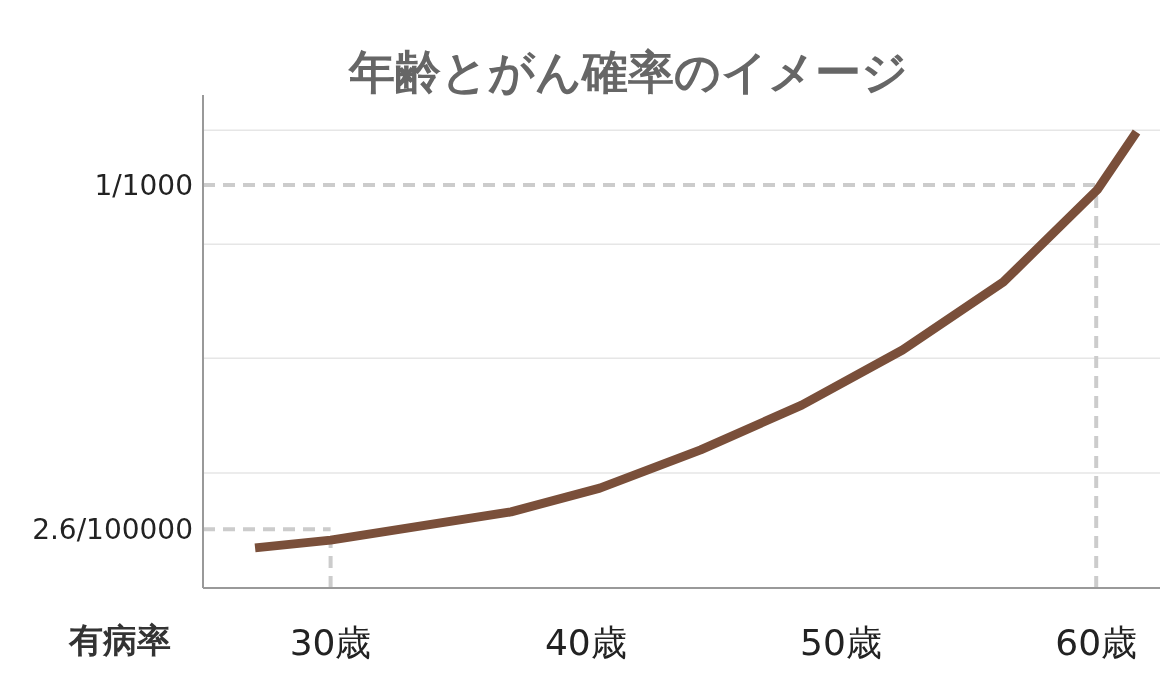 This screenshot has height=683, width=1168. What do you see at coordinates (119, 640) in the screenshot?
I see `y-axis-title: 有病率` at bounding box center [119, 640].